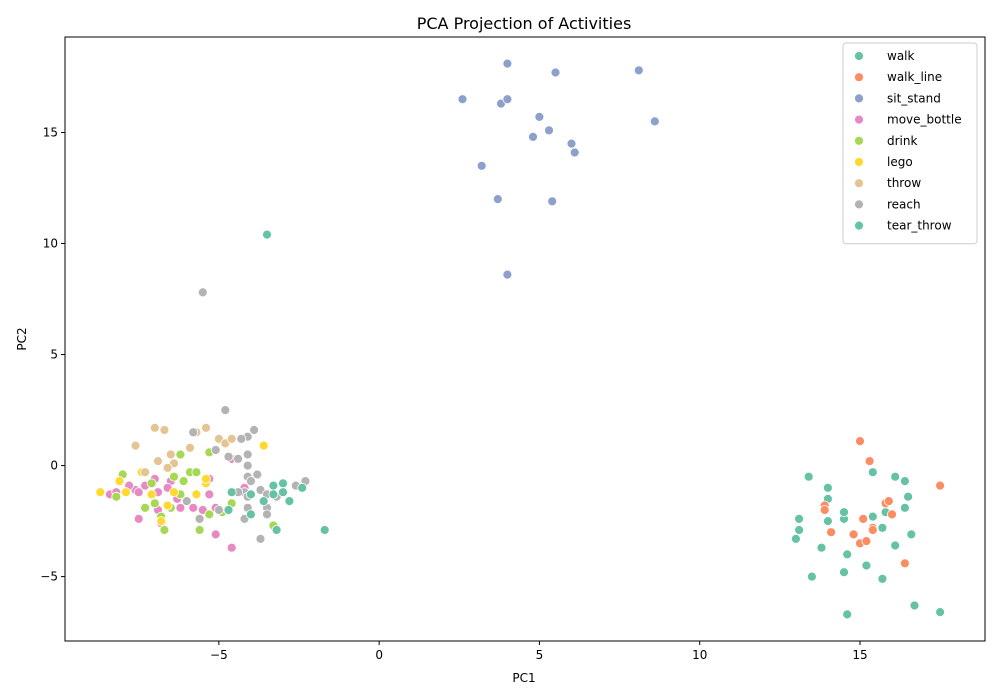 The image size is (1000, 700). I want to click on chart-title: PCA Projection of Activities, so click(524, 23).